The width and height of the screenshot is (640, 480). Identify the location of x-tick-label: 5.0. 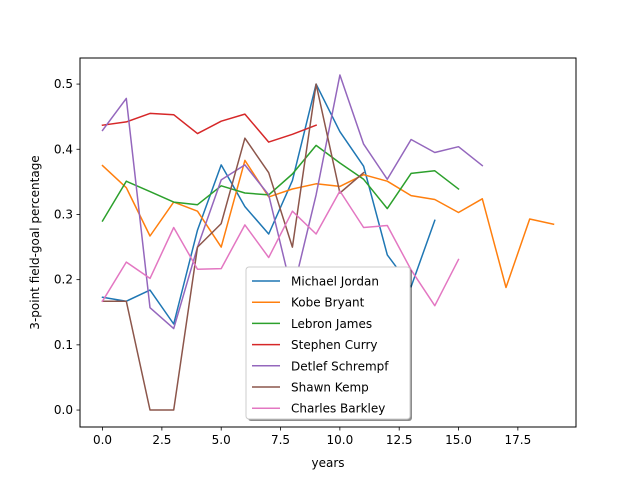
(221, 440).